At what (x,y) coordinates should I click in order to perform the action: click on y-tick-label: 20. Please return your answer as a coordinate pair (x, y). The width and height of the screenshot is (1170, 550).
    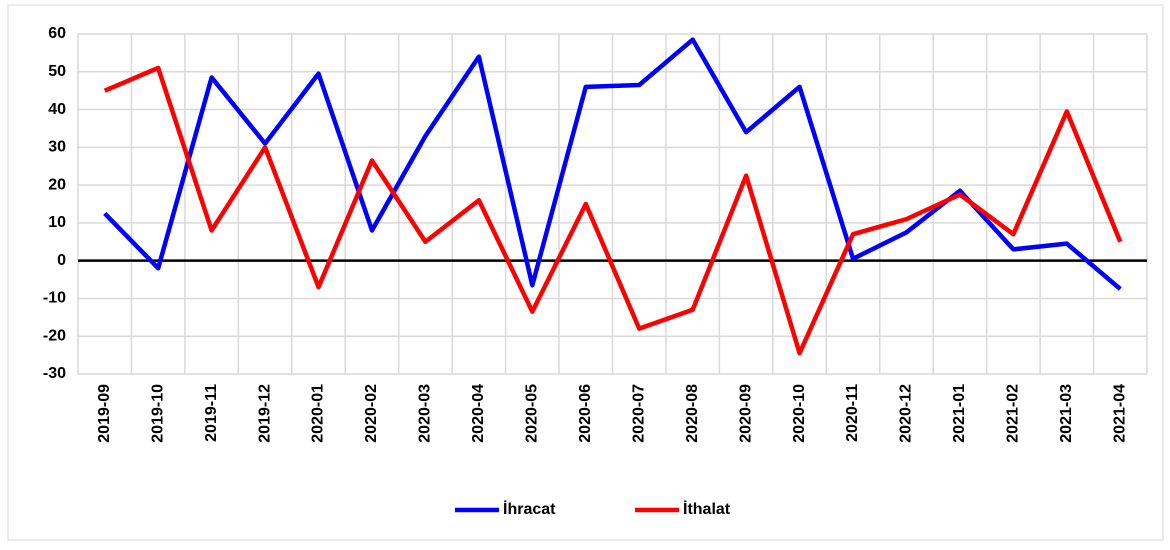
    Looking at the image, I should click on (57, 184).